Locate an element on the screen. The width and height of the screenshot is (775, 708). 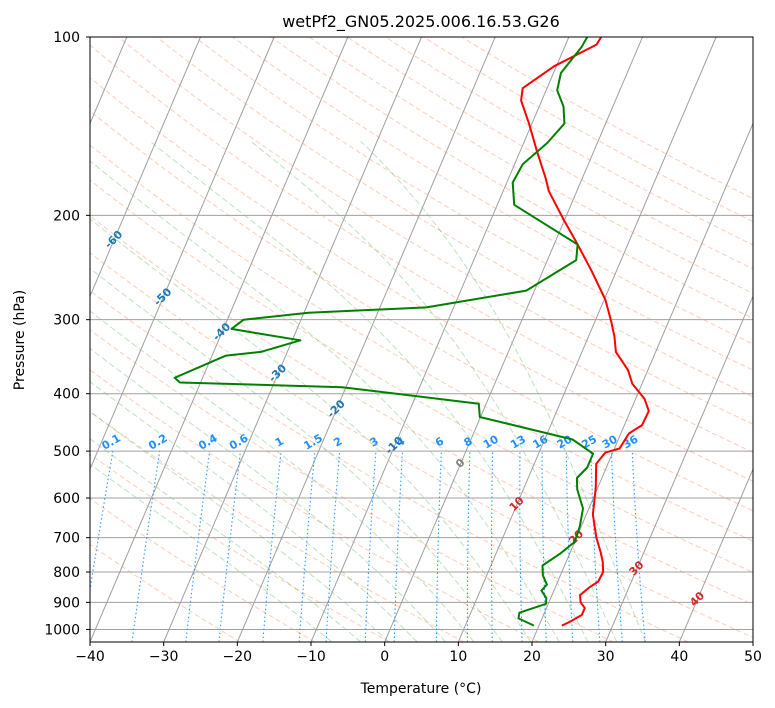
x-tick-label: 50 is located at coordinates (753, 657).